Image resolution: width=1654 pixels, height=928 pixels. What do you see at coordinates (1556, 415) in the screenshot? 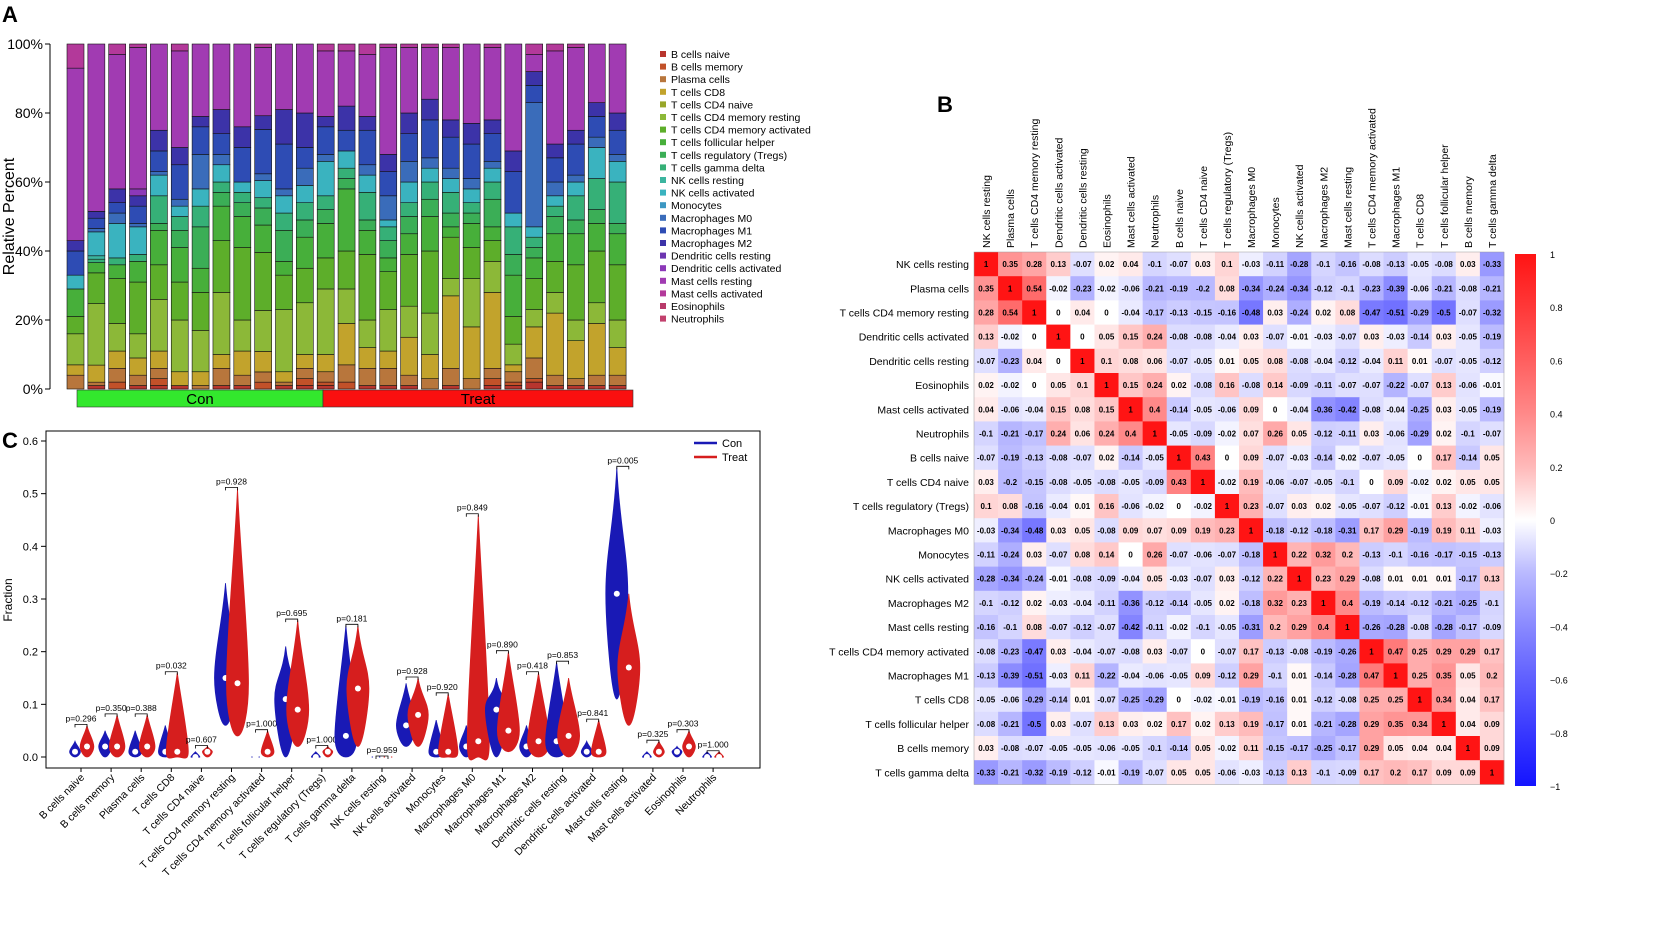
I see `colorbar-tick-label: 0.4` at bounding box center [1556, 415].